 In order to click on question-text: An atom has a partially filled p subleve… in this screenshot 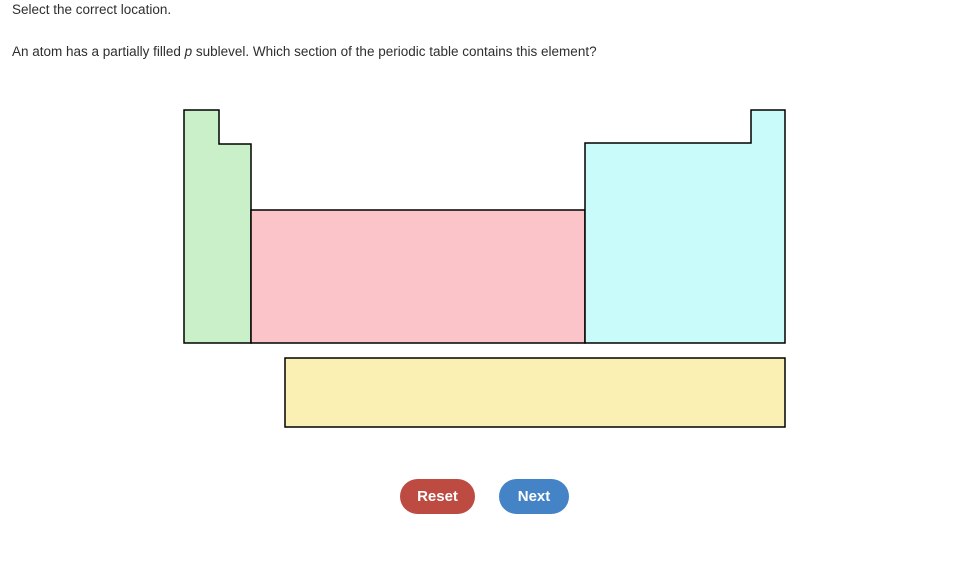, I will do `click(304, 51)`.